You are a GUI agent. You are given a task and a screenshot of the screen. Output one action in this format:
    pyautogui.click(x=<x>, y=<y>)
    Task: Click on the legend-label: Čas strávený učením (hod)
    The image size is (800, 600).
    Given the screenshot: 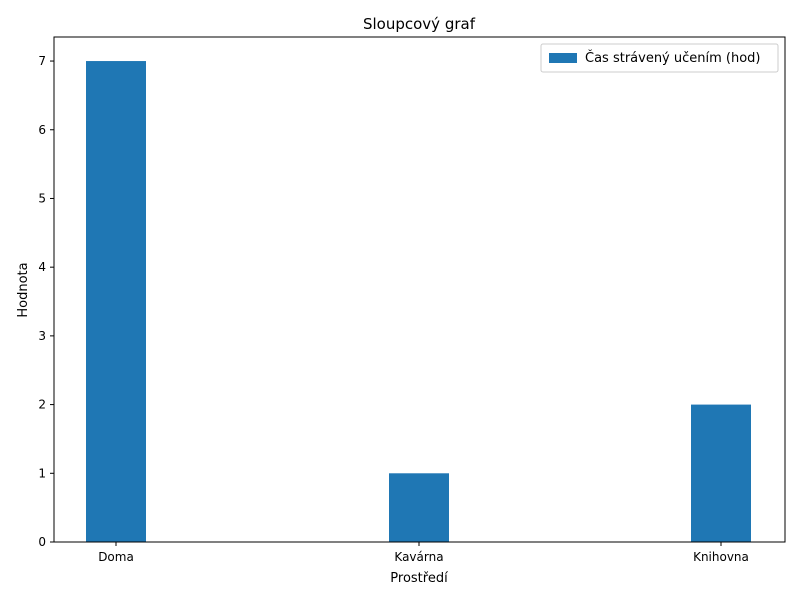 What is the action you would take?
    pyautogui.click(x=673, y=58)
    